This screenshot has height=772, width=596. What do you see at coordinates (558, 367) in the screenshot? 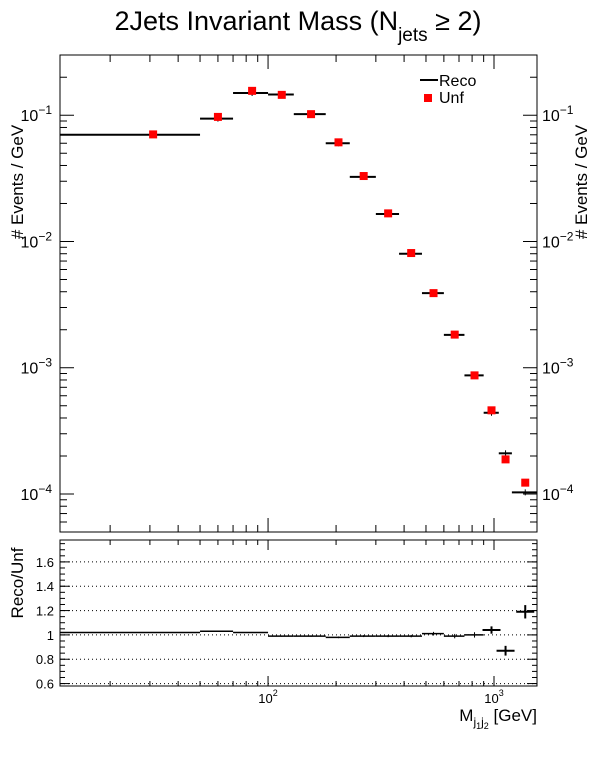
I see `top-y-tick-label-right: 10⁻³` at bounding box center [558, 367].